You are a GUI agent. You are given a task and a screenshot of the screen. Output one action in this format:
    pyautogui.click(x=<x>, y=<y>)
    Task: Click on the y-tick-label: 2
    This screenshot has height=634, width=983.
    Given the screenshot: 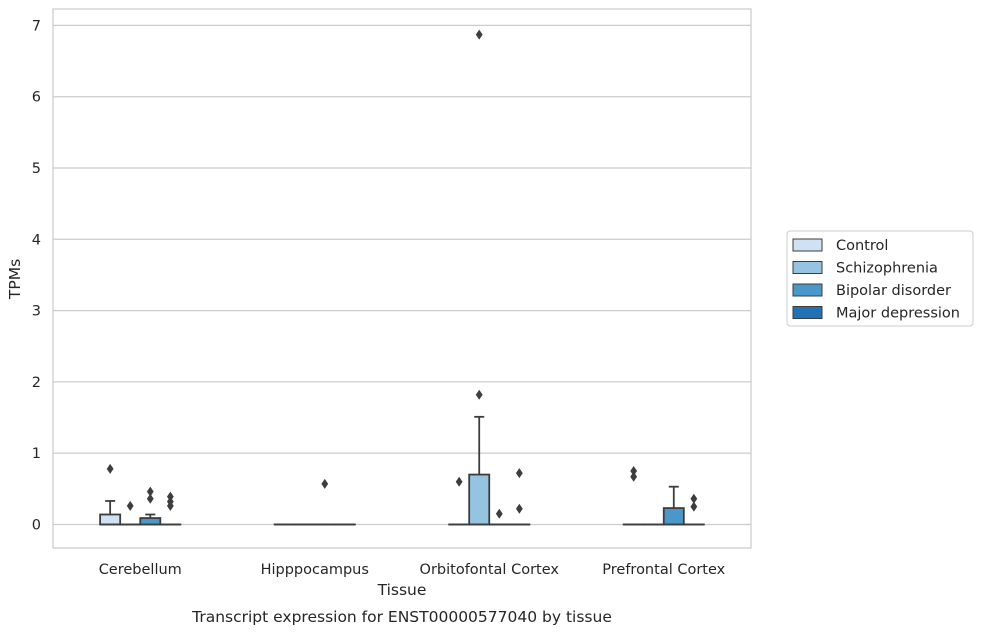 What is the action you would take?
    pyautogui.click(x=36, y=383)
    